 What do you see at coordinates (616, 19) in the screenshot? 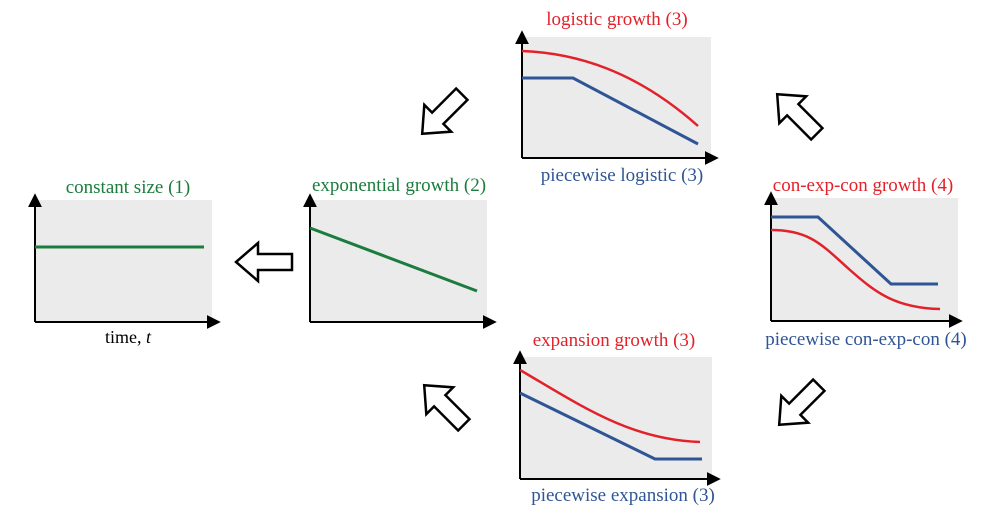
I see `panel-title: logistic growth (3)` at bounding box center [616, 19].